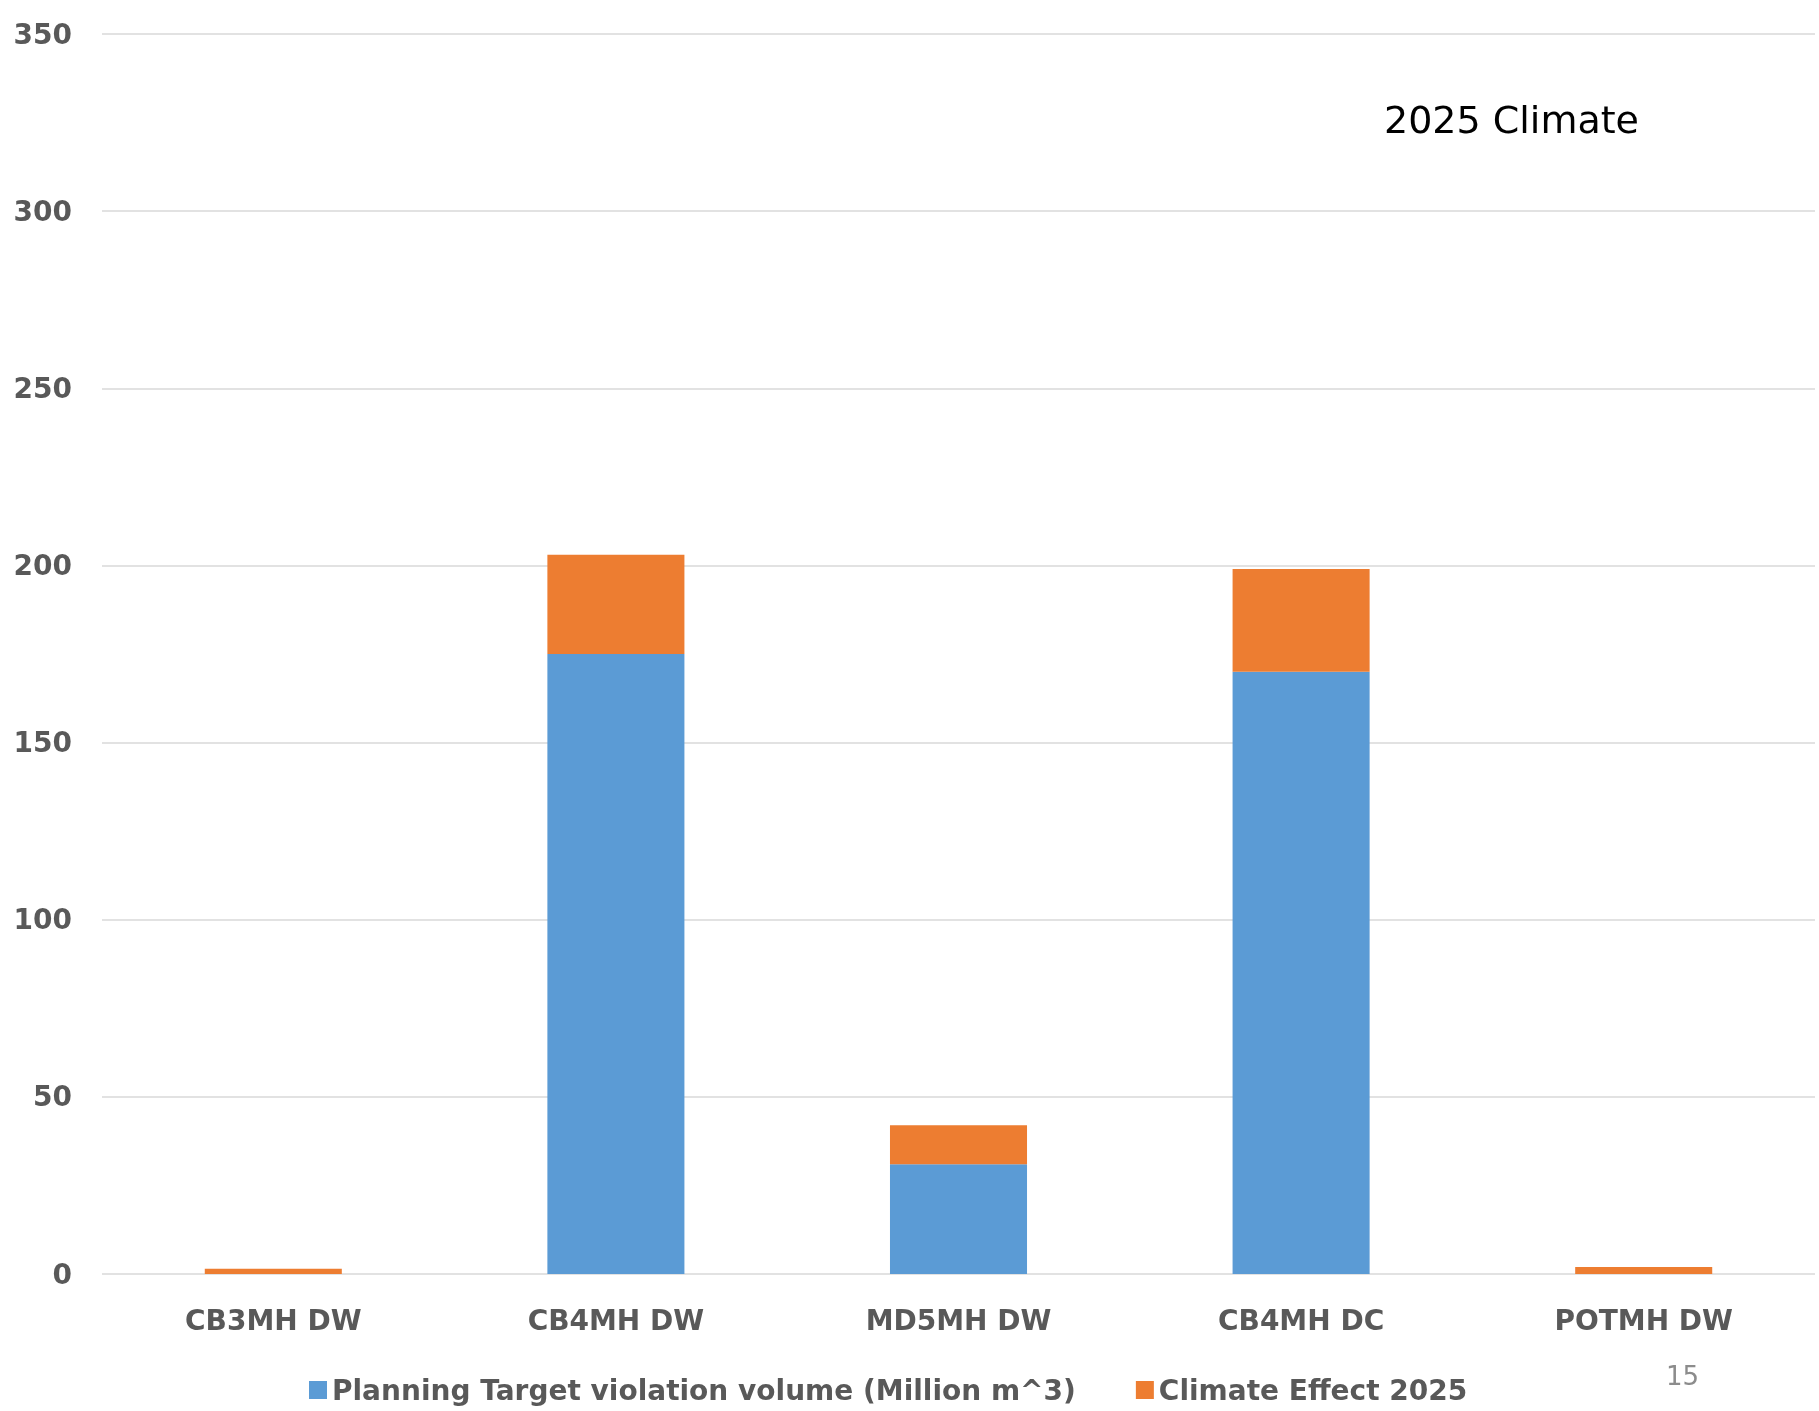 The width and height of the screenshot is (1819, 1411). What do you see at coordinates (1511, 120) in the screenshot?
I see `text: 2025 Climate` at bounding box center [1511, 120].